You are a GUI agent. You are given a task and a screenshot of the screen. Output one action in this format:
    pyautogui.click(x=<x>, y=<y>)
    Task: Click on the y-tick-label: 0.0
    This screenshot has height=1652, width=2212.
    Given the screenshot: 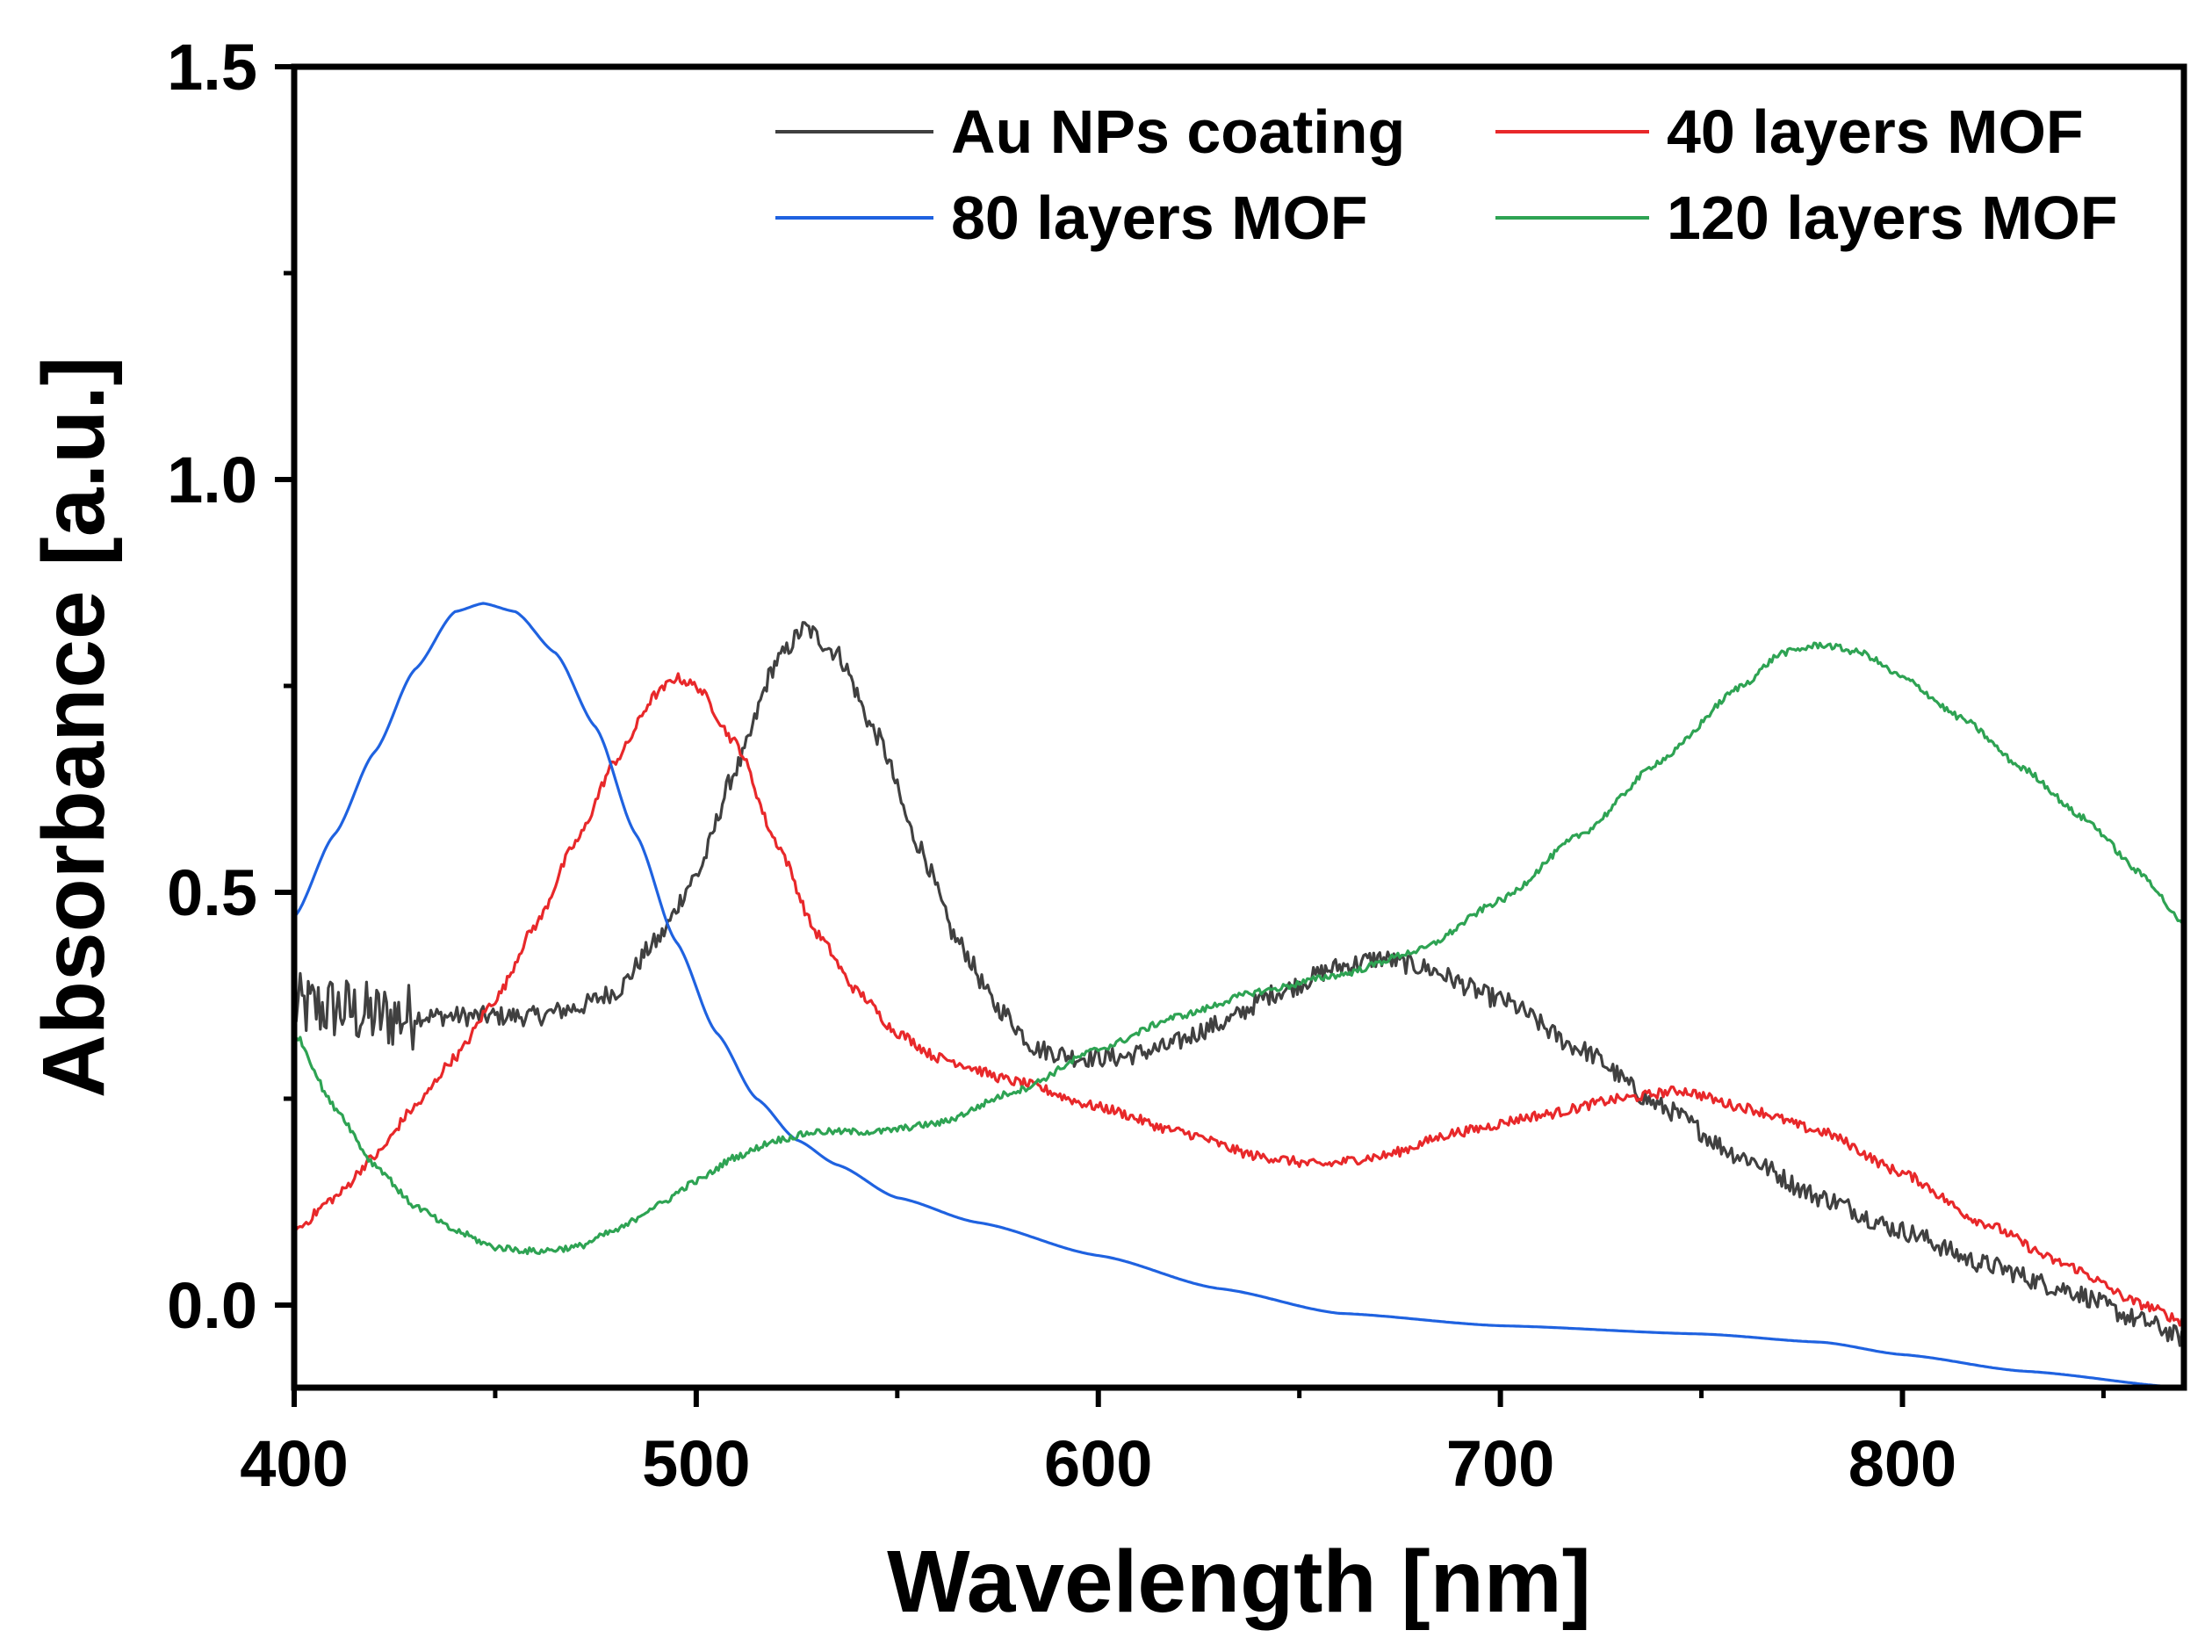 What is the action you would take?
    pyautogui.click(x=212, y=1305)
    